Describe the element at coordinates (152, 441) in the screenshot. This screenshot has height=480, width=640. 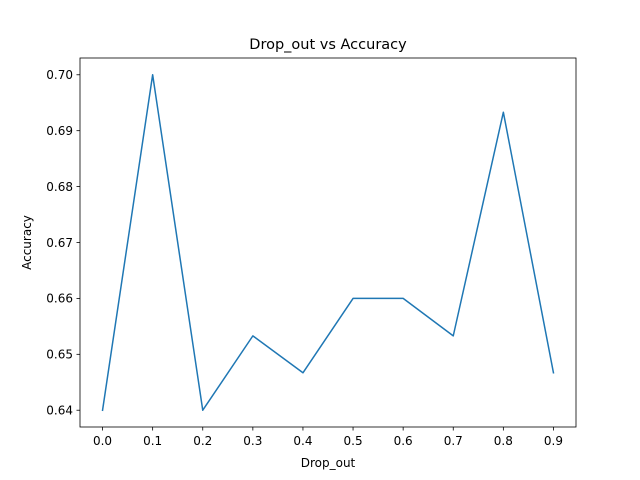
I see `x-tick-label: 0.1` at that location.